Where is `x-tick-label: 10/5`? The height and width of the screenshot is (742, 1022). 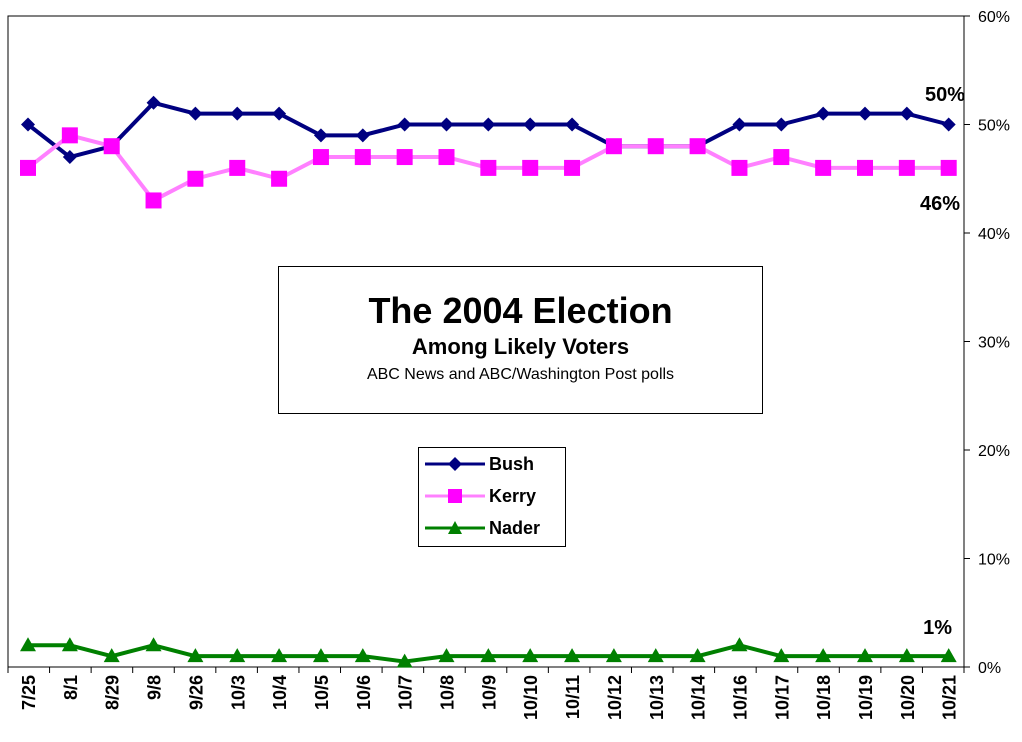
x-tick-label: 10/5 is located at coordinates (322, 692).